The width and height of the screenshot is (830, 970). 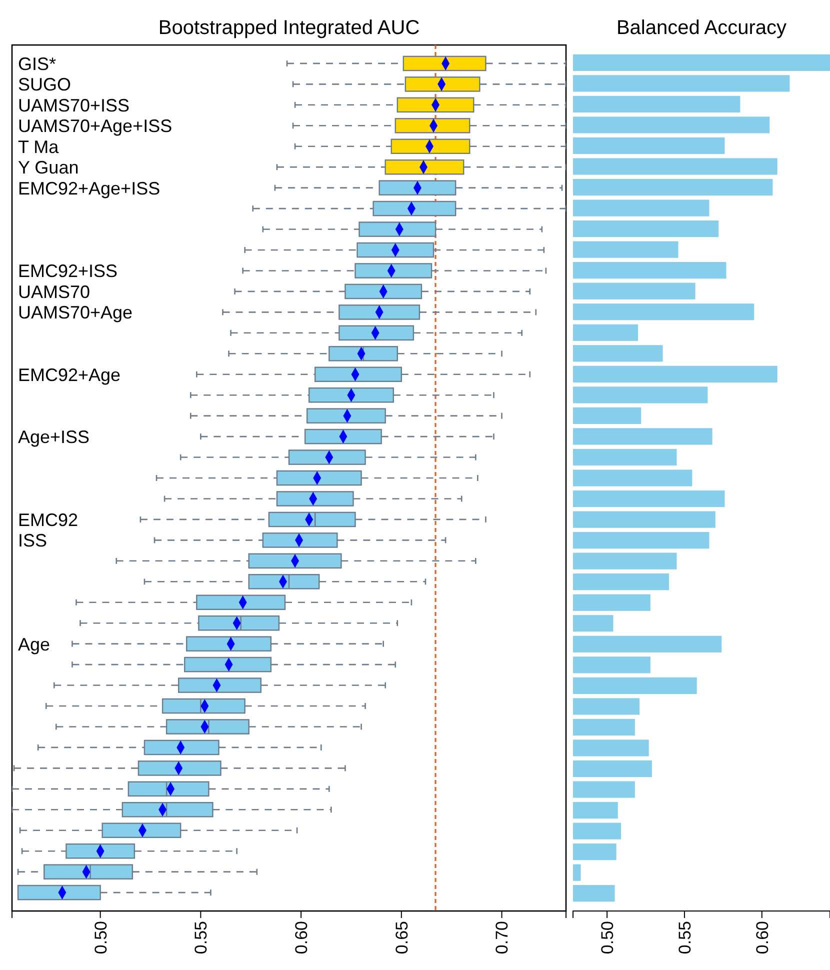 I want to click on y-tick-label: Age, so click(x=34, y=644).